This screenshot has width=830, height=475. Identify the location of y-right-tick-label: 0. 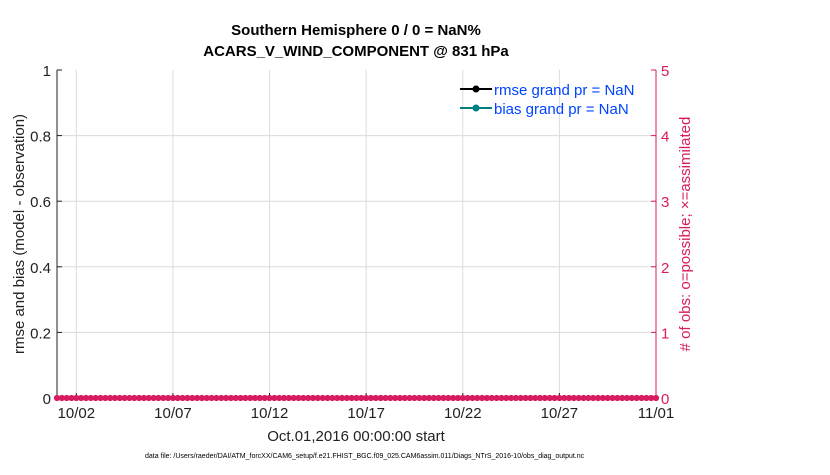
(665, 399).